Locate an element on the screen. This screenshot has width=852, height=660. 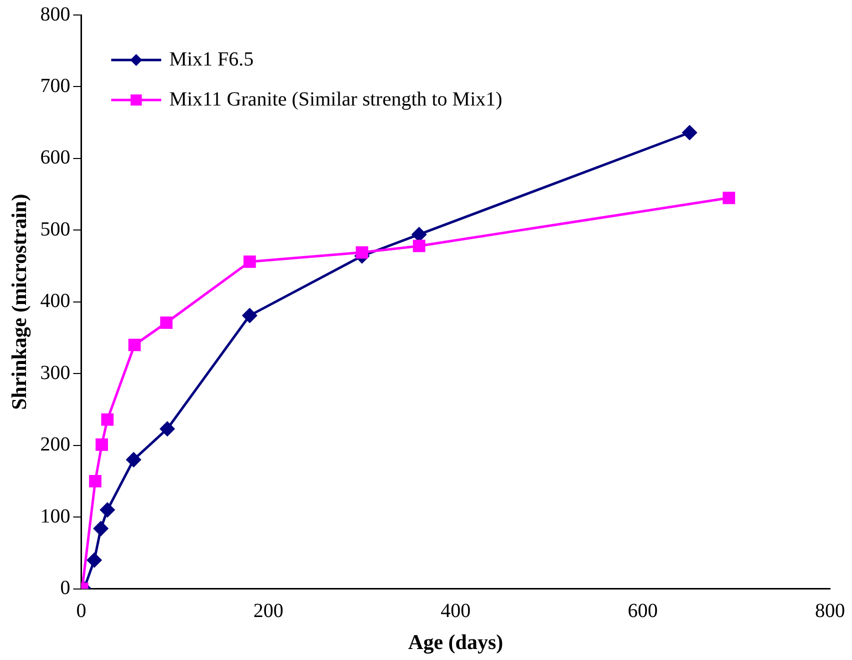
y-tick-label: 300 is located at coordinates (55, 373).